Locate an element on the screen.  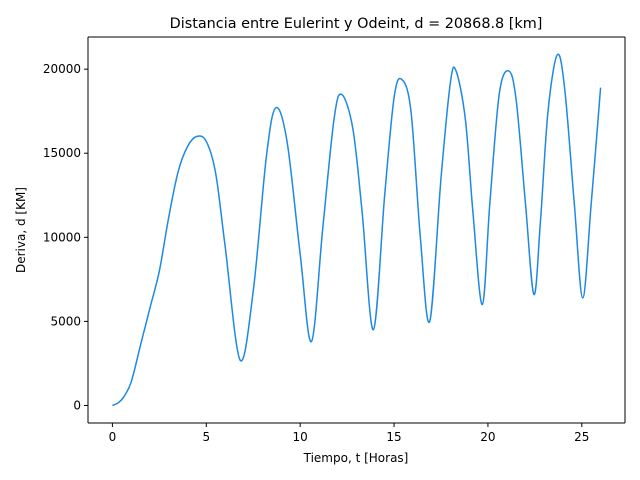
y-tick-label: 20000 is located at coordinates (62, 69).